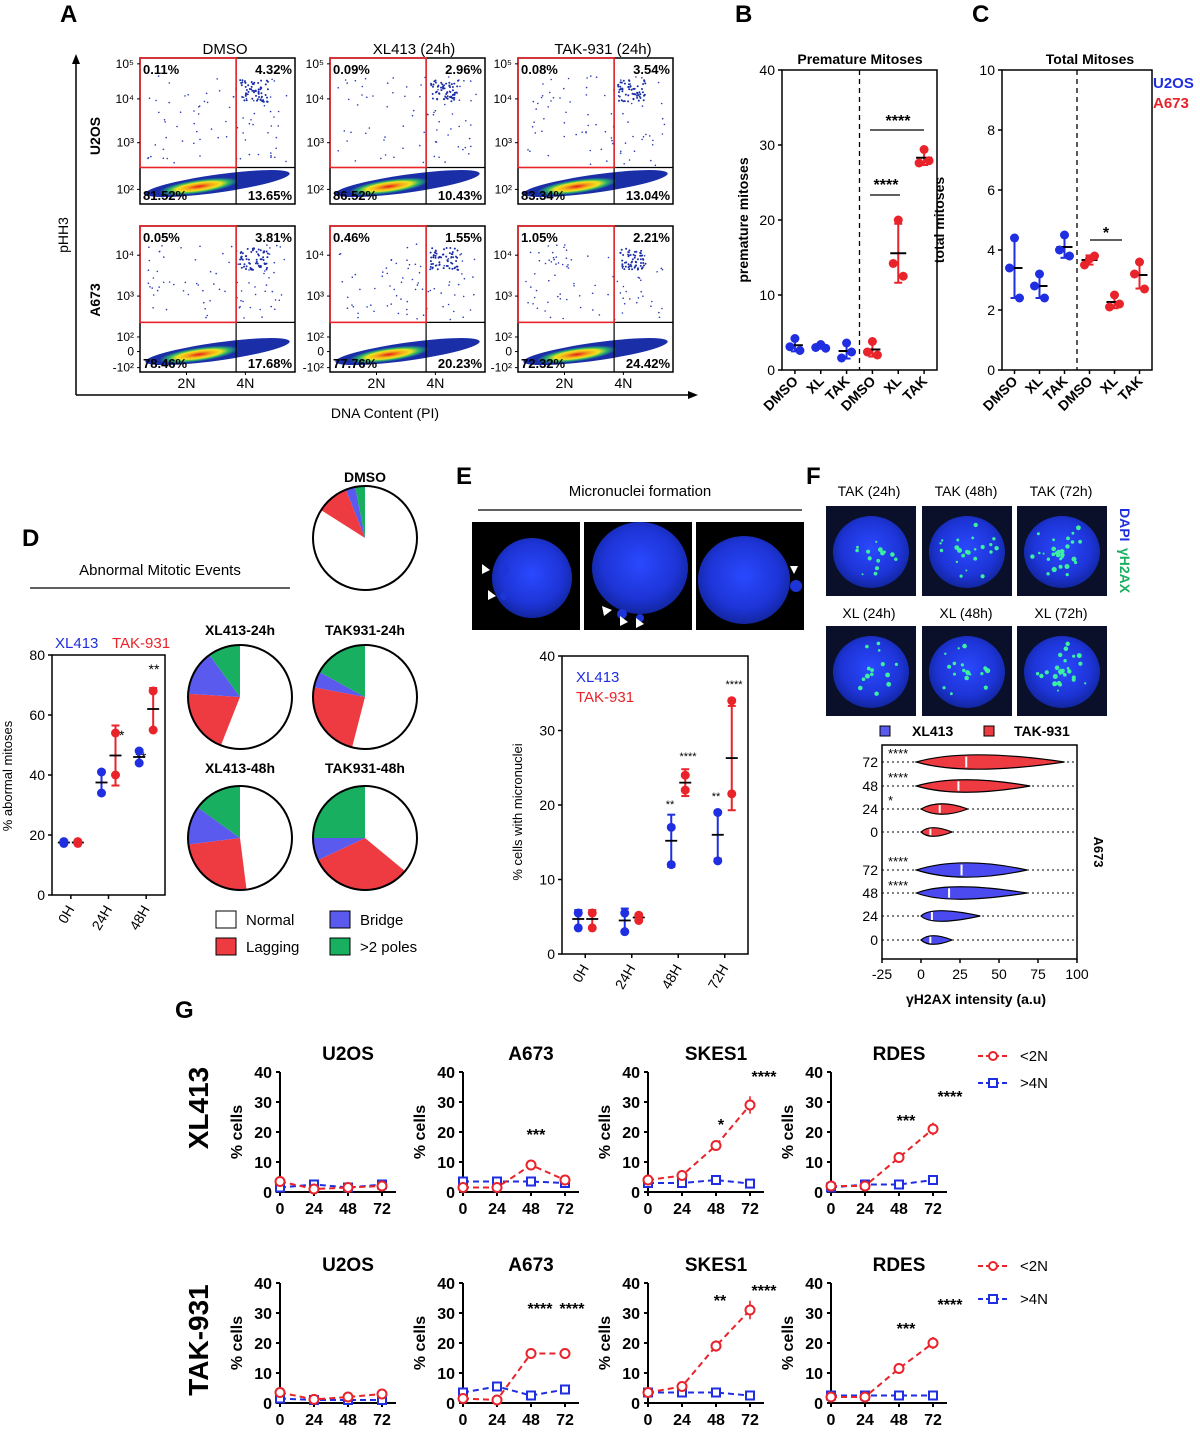 Image resolution: width=1200 pixels, height=1433 pixels. I want to click on y-tick-label: 20, so click(631, 1344).